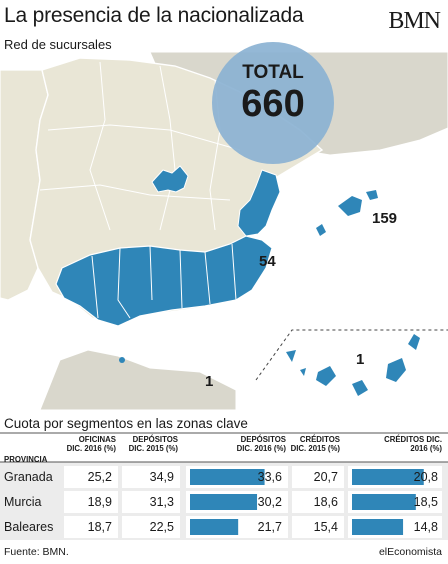 The image size is (448, 564). What do you see at coordinates (425, 527) in the screenshot?
I see `cell-creditos-2016: 14,8` at bounding box center [425, 527].